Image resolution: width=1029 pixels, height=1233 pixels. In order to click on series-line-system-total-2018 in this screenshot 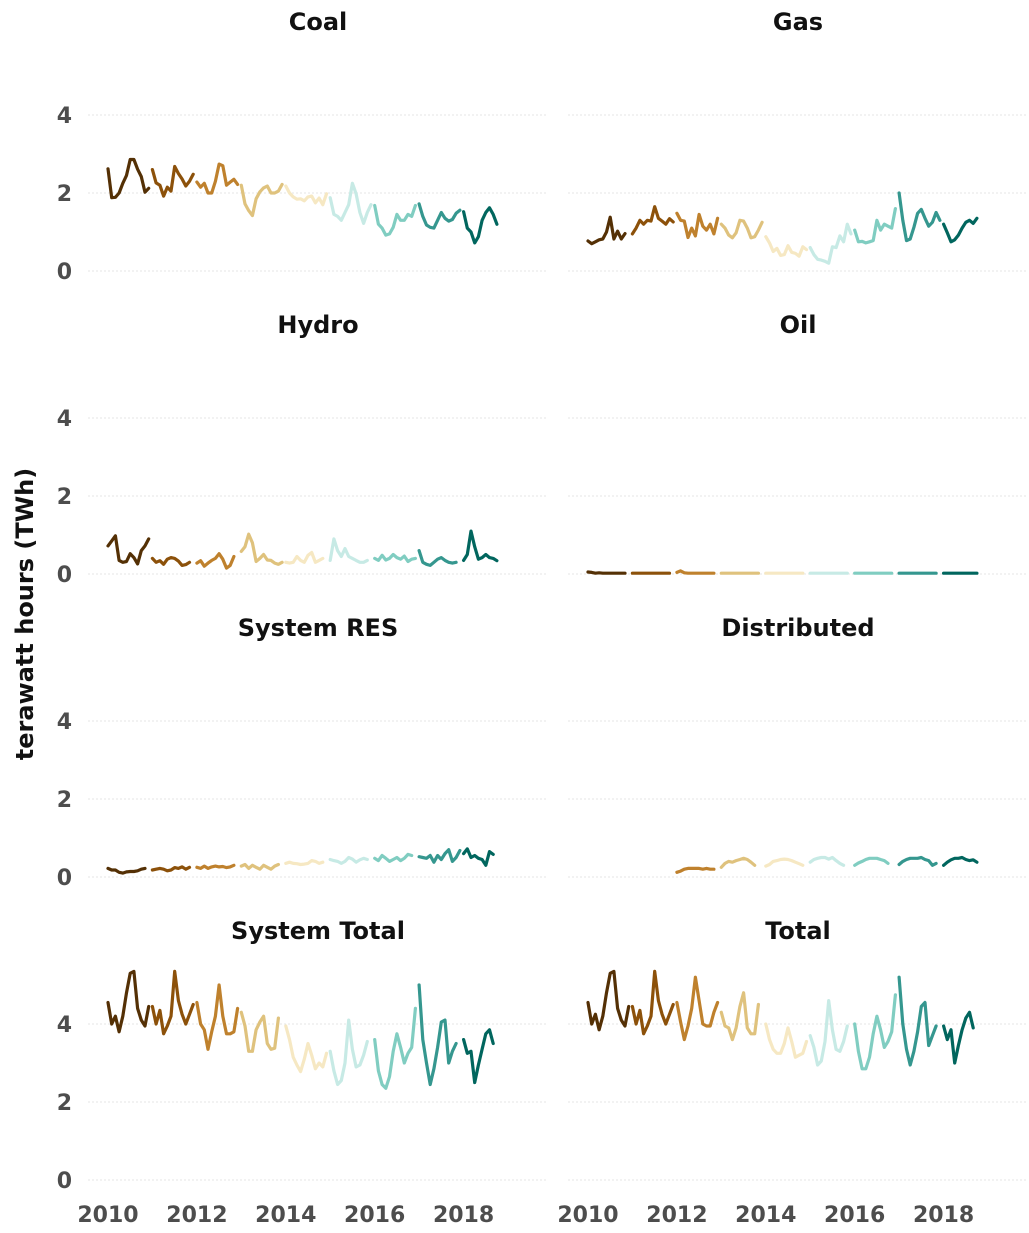, I will do `click(478, 1056)`.